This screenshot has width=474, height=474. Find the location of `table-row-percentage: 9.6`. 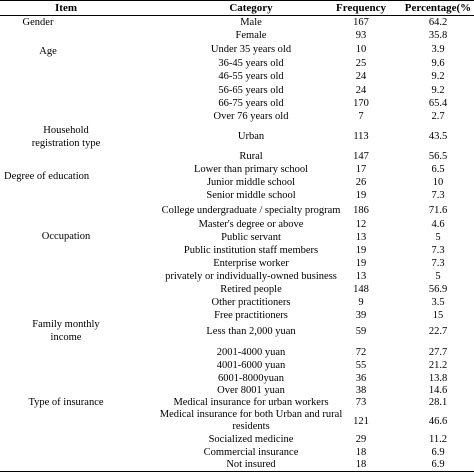

table-row-percentage: 9.6 is located at coordinates (438, 63).